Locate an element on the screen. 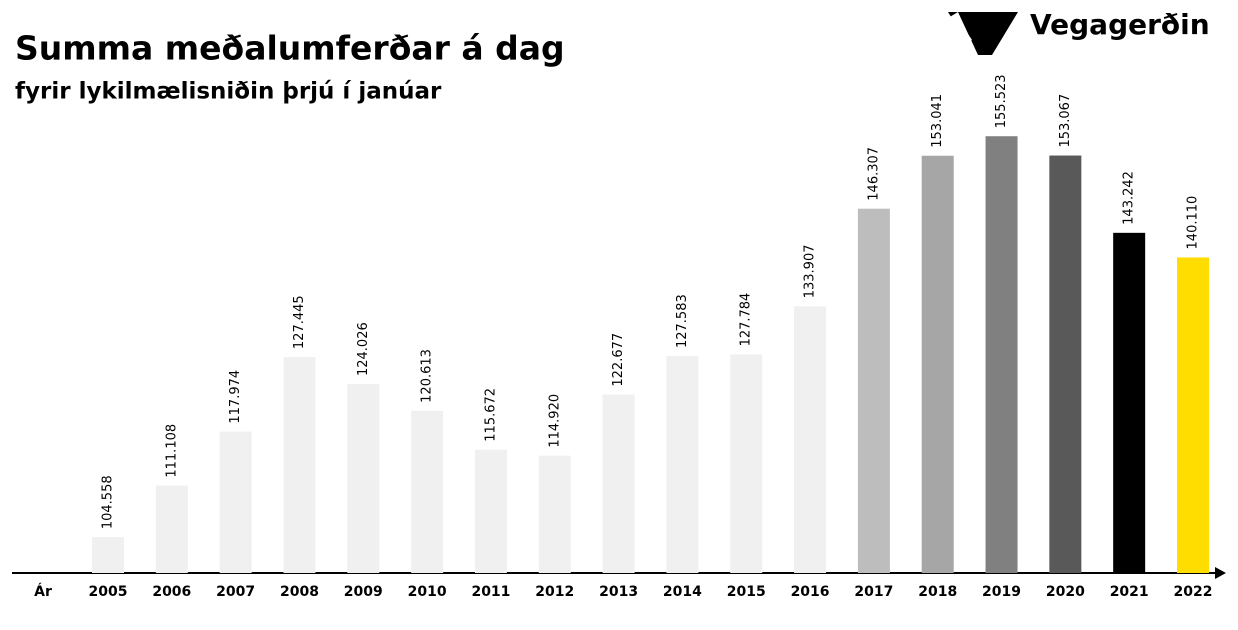 Image resolution: width=1238 pixels, height=630 pixels. x-tick-label: 2019 is located at coordinates (1001, 592).